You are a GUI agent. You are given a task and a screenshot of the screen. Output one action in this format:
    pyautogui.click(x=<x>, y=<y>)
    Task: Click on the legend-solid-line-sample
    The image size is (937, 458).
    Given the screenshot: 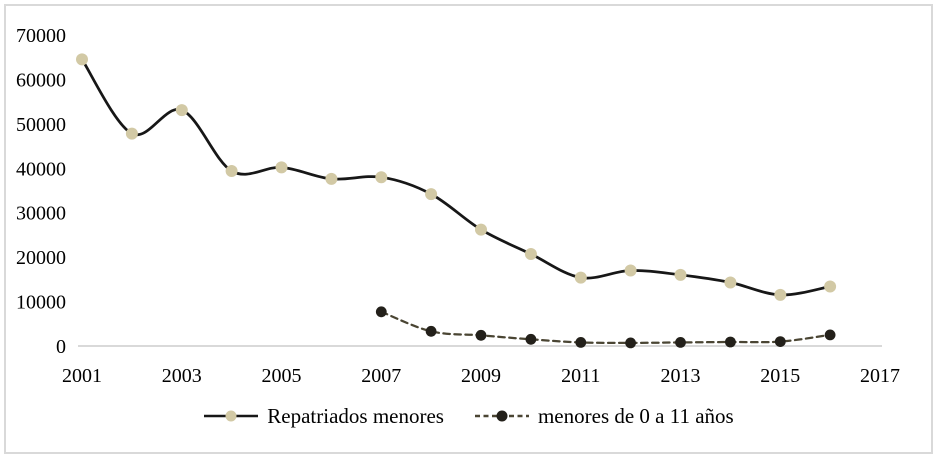 What is the action you would take?
    pyautogui.click(x=231, y=416)
    